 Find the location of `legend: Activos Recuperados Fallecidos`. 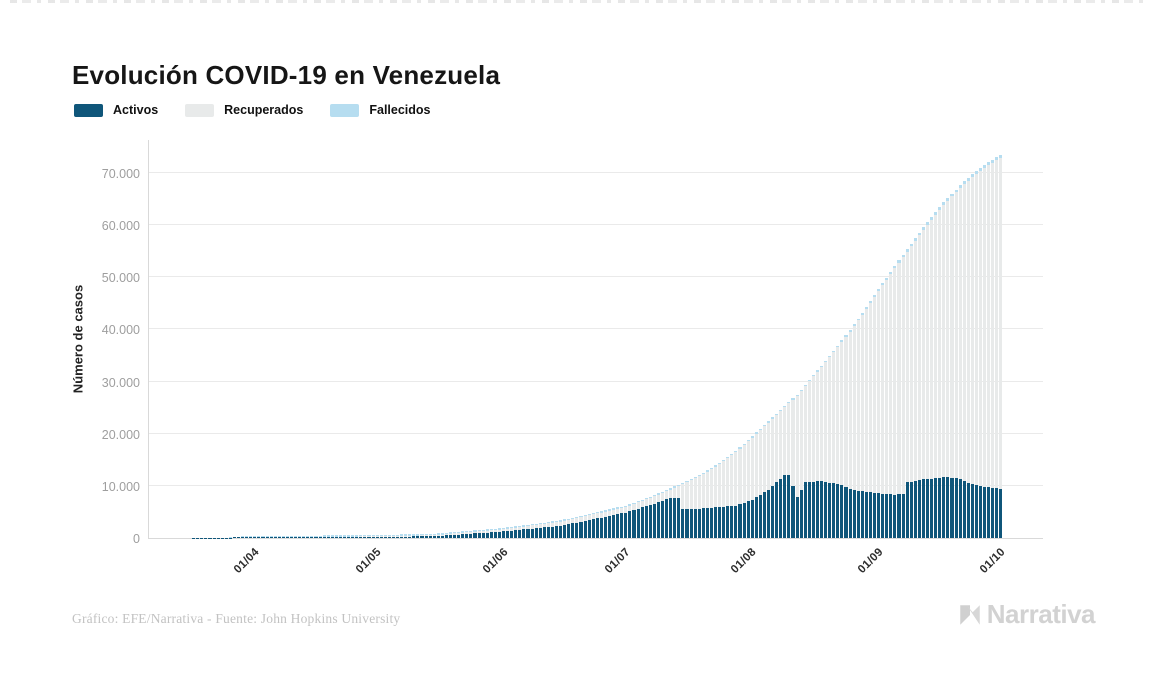

legend: Activos Recuperados Fallecidos is located at coordinates (252, 110).